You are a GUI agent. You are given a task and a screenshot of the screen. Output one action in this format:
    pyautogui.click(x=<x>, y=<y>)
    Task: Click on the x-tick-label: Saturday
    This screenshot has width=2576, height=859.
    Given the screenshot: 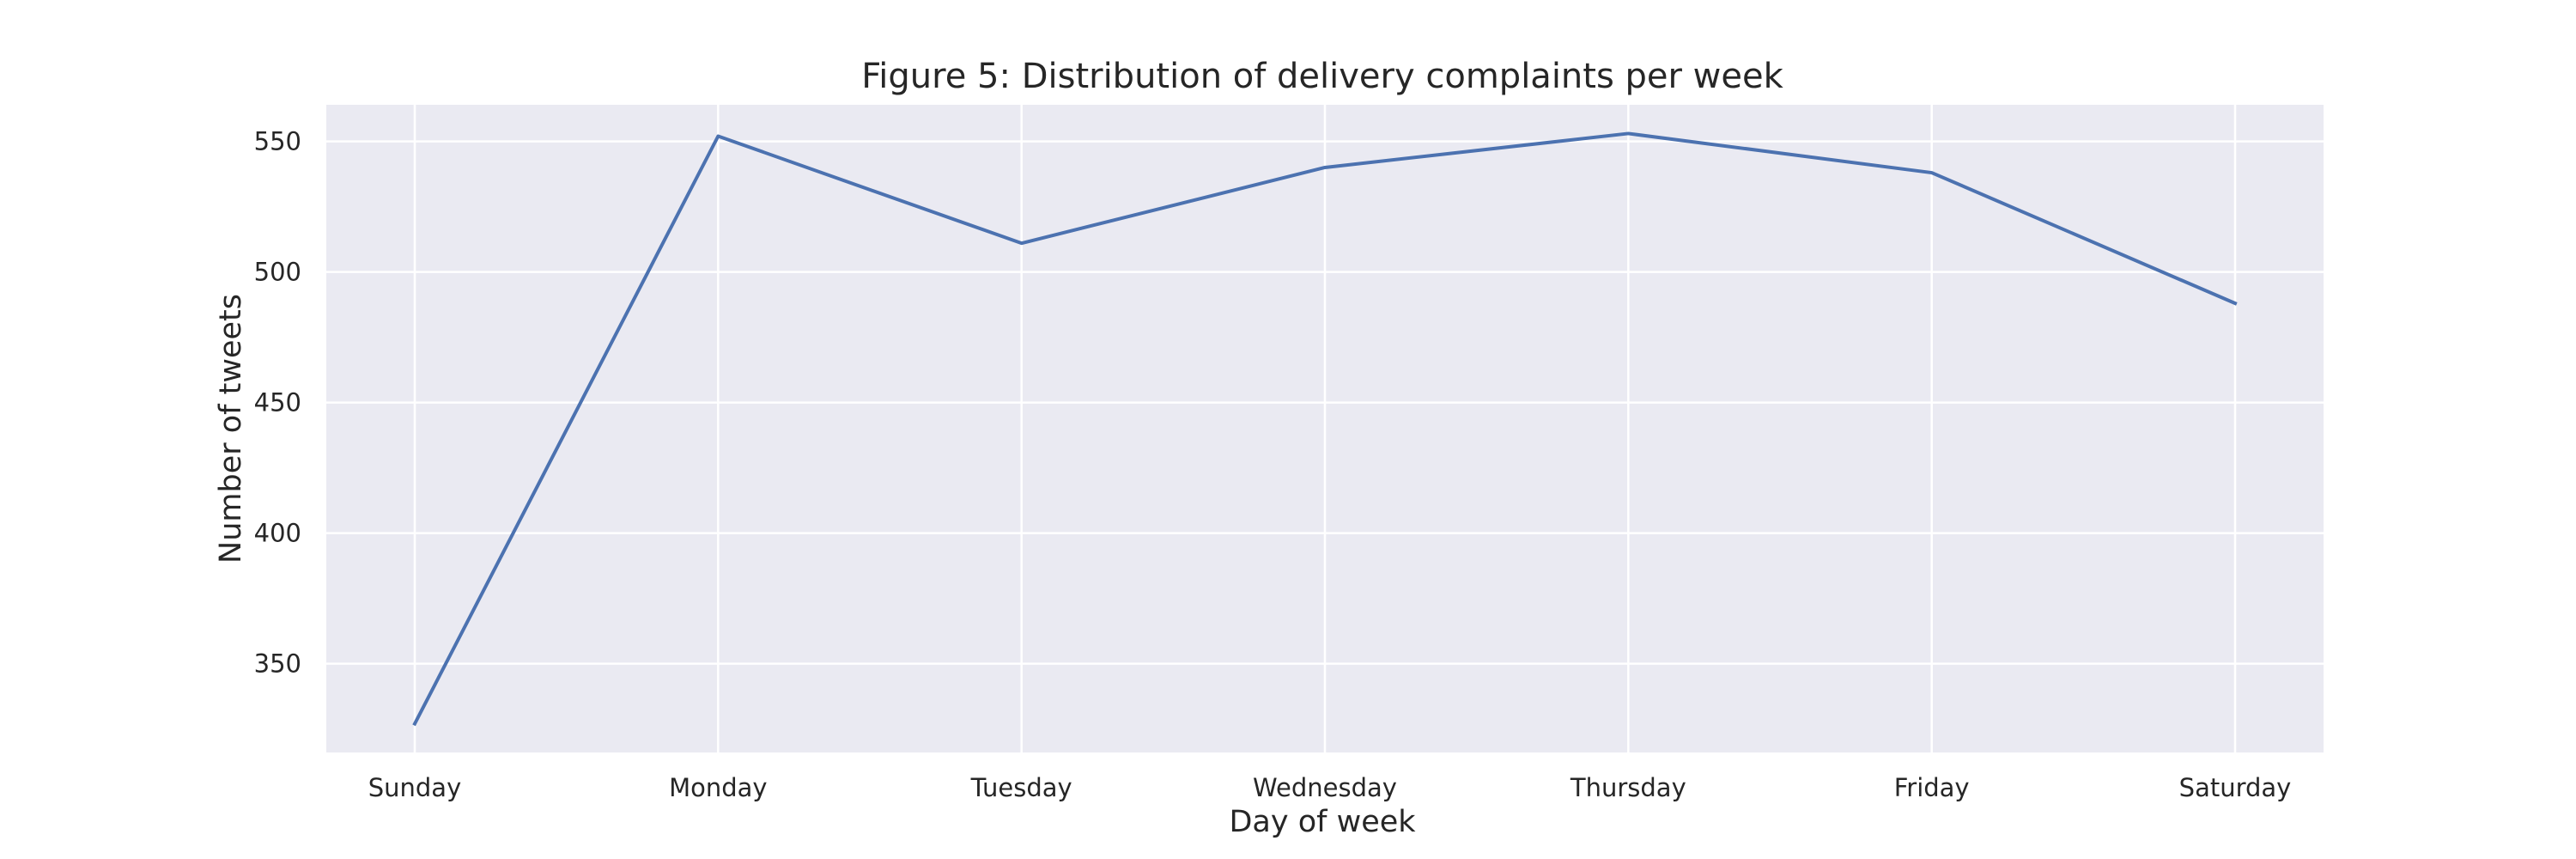 What is the action you would take?
    pyautogui.click(x=2236, y=788)
    